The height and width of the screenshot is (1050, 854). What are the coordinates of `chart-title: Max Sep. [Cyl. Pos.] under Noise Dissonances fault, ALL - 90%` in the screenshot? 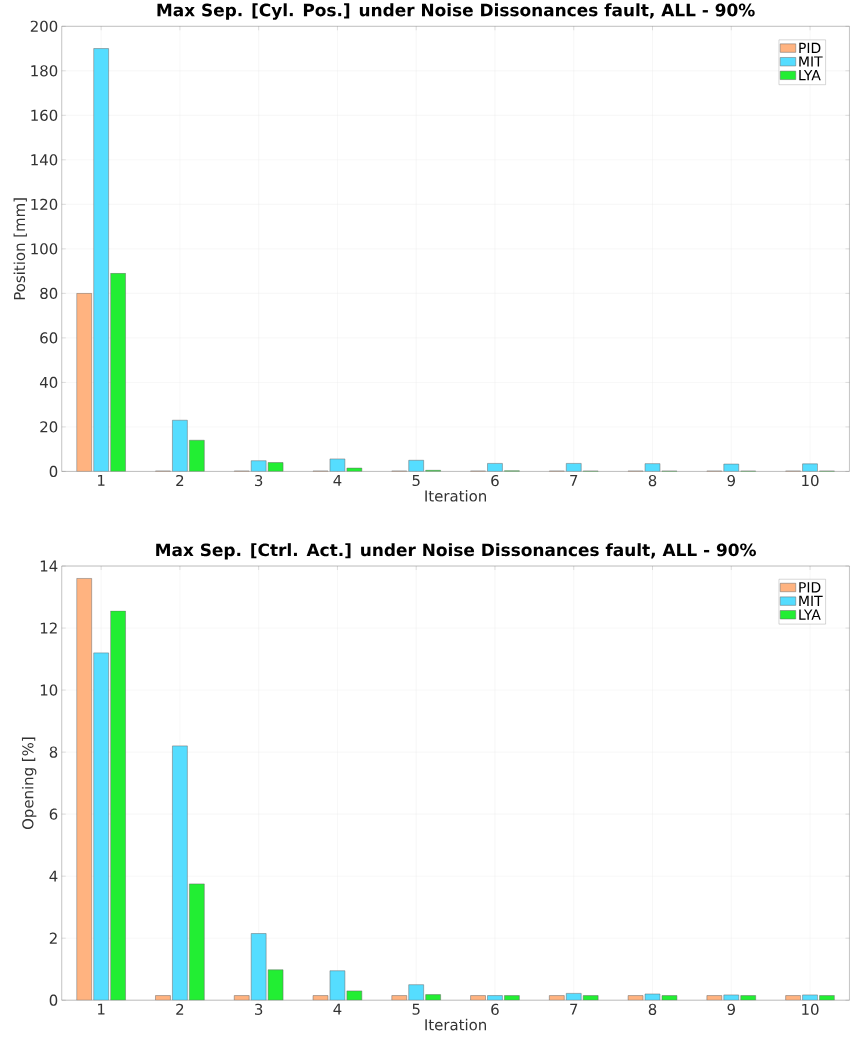 It's located at (456, 11).